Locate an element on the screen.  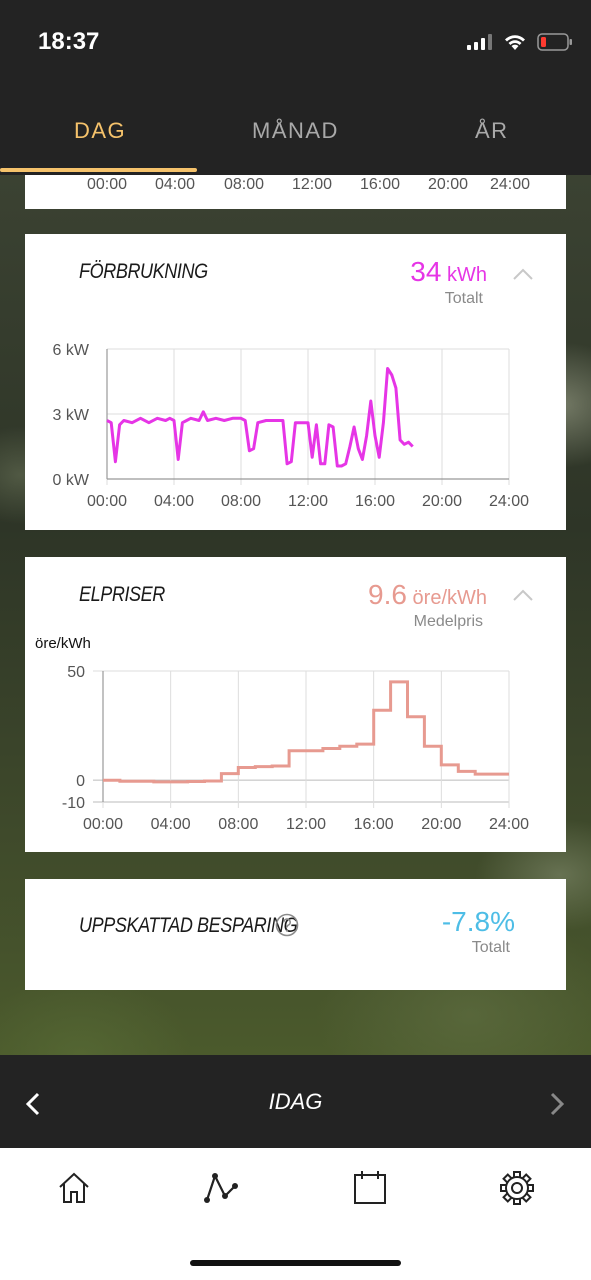
tab-ar: ÅR is located at coordinates (492, 130).